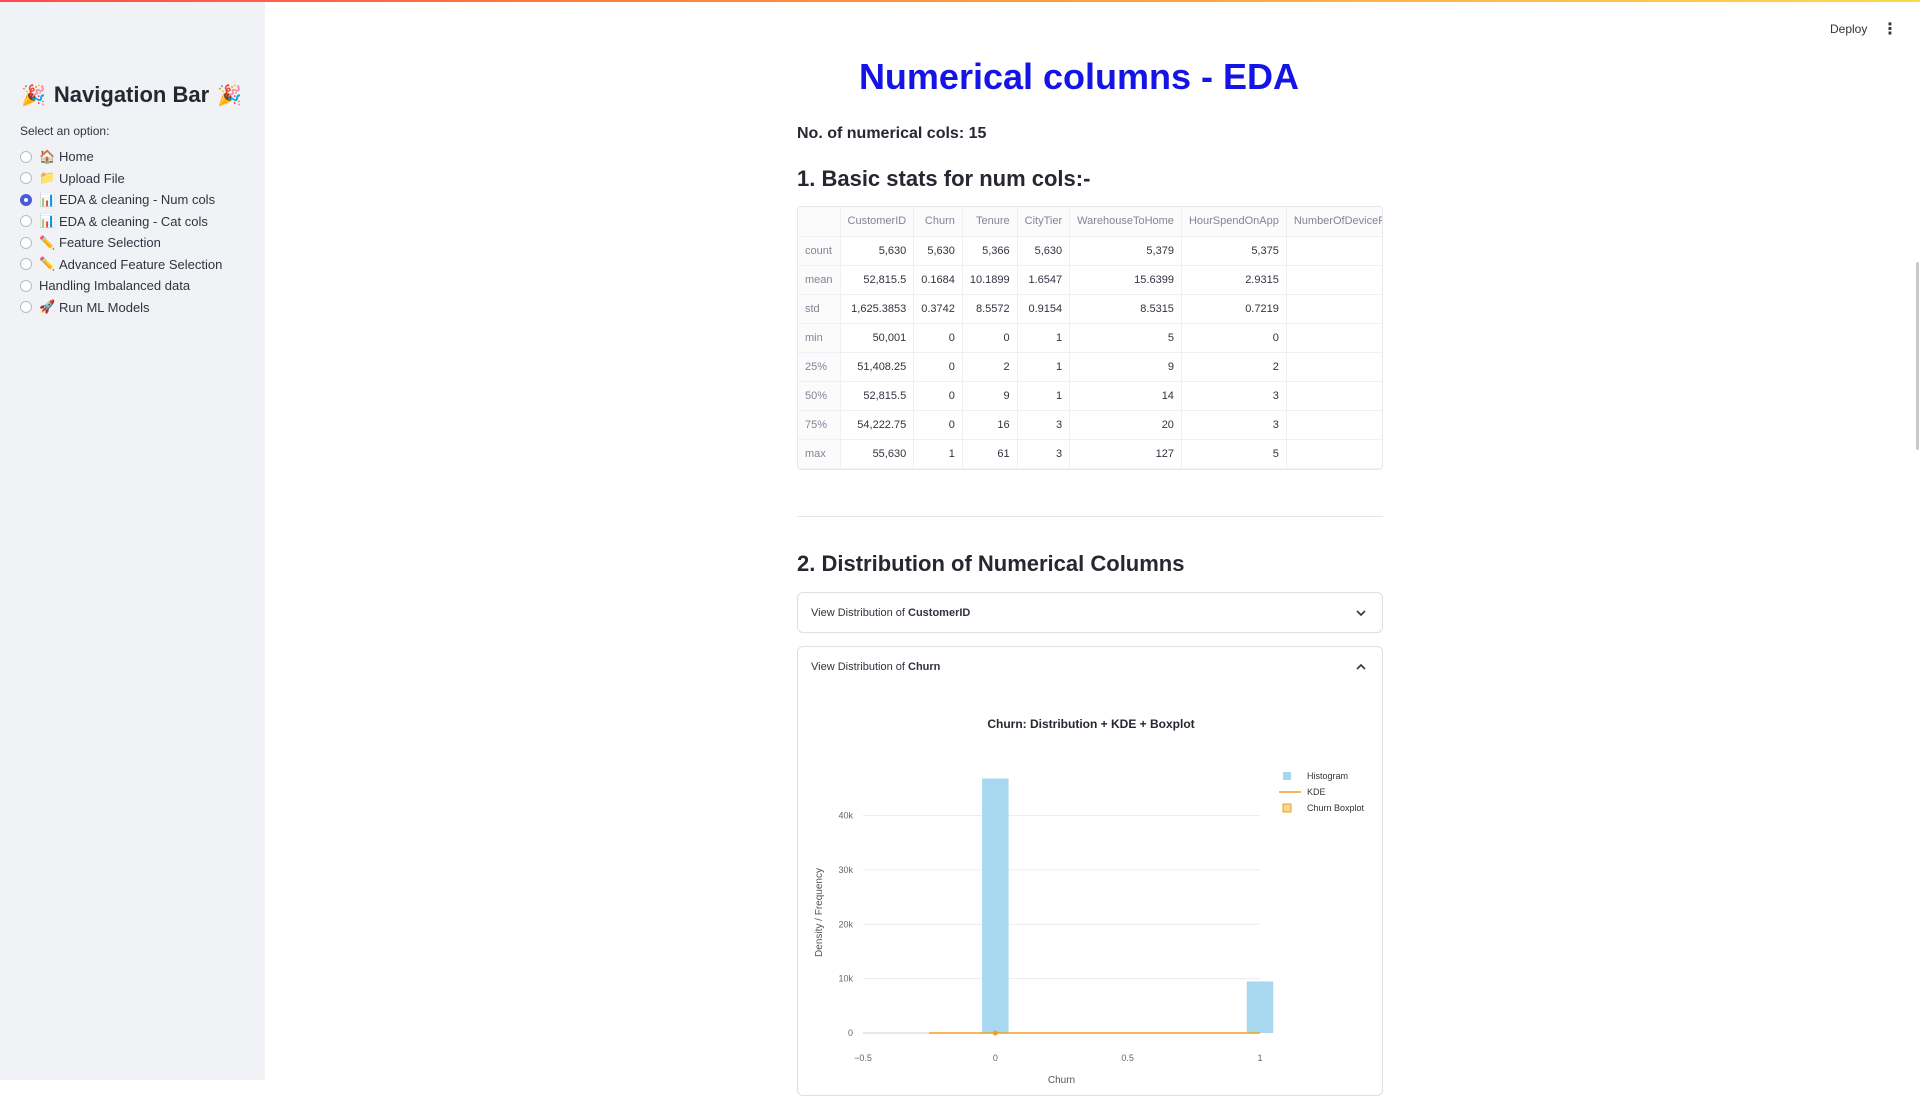  Describe the element at coordinates (121, 265) in the screenshot. I see `nav-option-5: ✏️ Advanced Feature Selection` at that location.